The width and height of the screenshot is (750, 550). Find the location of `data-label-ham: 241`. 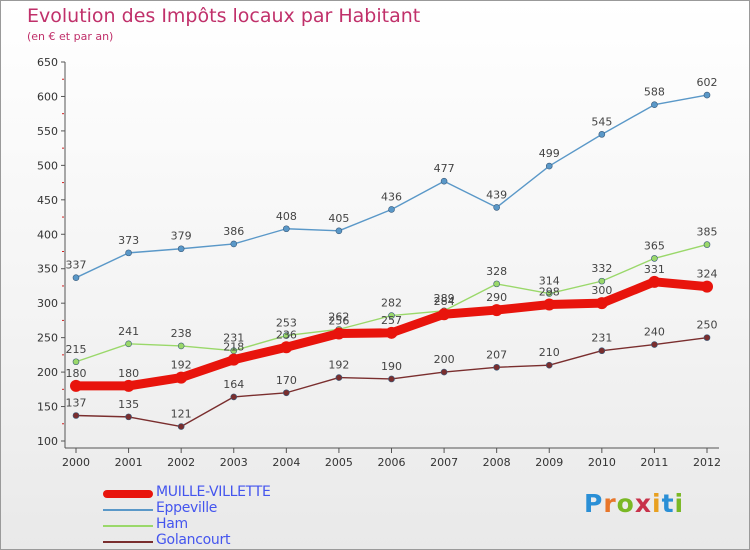

data-label-ham: 241 is located at coordinates (128, 331).